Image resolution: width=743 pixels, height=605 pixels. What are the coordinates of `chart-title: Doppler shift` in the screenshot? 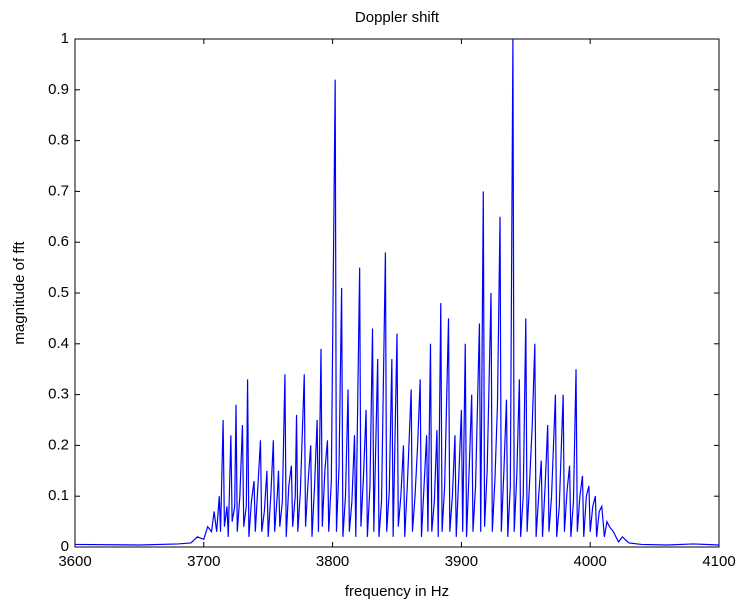 It's located at (397, 17).